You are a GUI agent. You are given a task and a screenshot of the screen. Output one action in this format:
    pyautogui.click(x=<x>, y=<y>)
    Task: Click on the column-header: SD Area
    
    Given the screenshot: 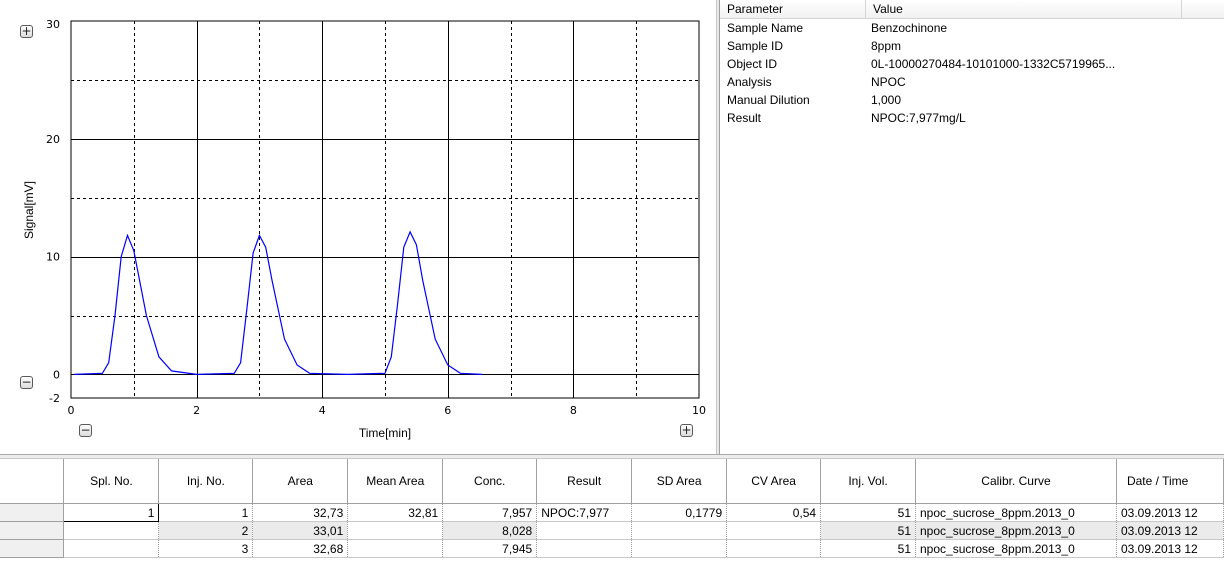 What is the action you would take?
    pyautogui.click(x=679, y=481)
    